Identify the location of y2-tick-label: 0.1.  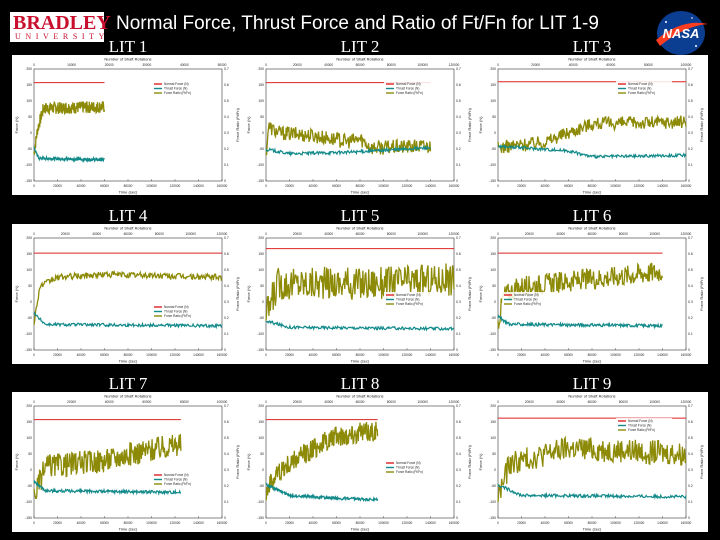
(690, 334).